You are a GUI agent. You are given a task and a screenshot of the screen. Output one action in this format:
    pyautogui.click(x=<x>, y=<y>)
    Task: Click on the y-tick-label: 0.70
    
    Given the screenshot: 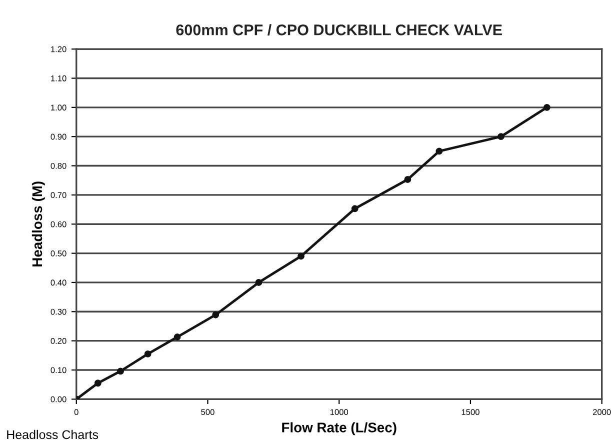 What is the action you would take?
    pyautogui.click(x=58, y=195)
    